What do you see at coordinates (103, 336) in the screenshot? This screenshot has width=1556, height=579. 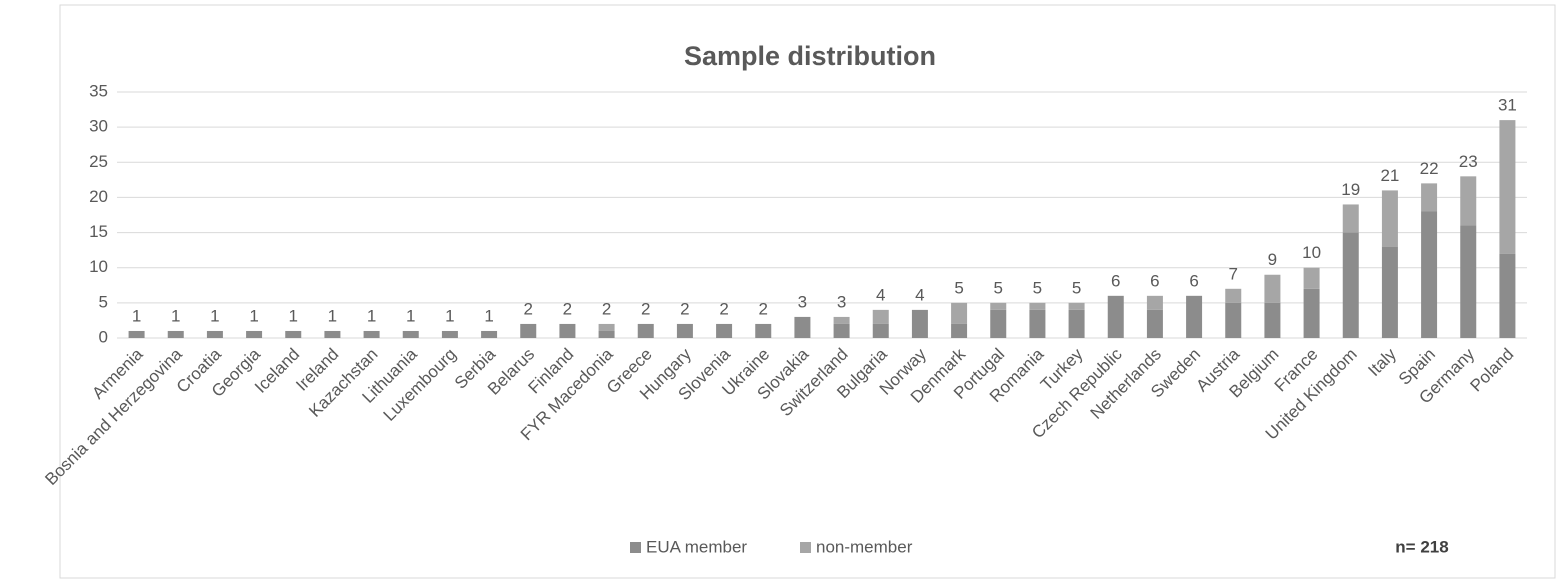 I see `y-tick-label: 0` at bounding box center [103, 336].